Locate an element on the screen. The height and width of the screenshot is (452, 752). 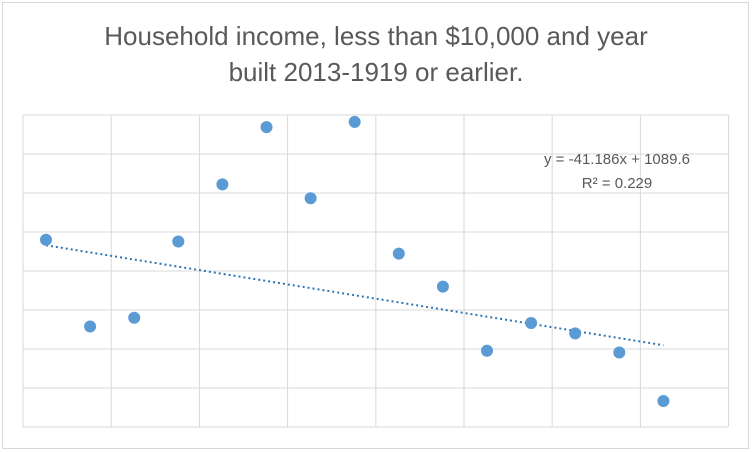
trendline-r-squared: R² = 0.229 is located at coordinates (617, 183).